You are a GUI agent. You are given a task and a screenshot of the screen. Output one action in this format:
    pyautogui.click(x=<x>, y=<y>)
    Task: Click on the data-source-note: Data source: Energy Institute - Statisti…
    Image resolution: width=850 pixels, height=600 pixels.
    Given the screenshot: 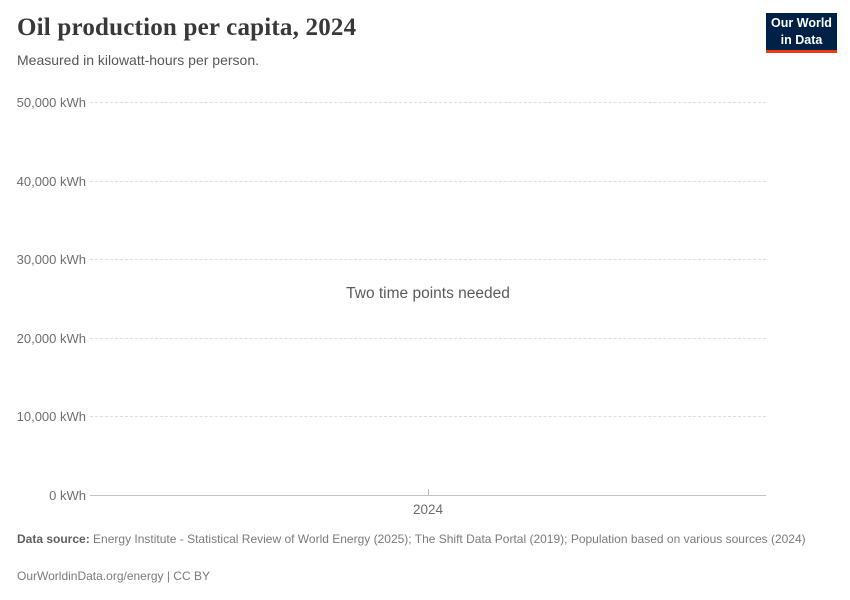 What is the action you would take?
    pyautogui.click(x=417, y=539)
    